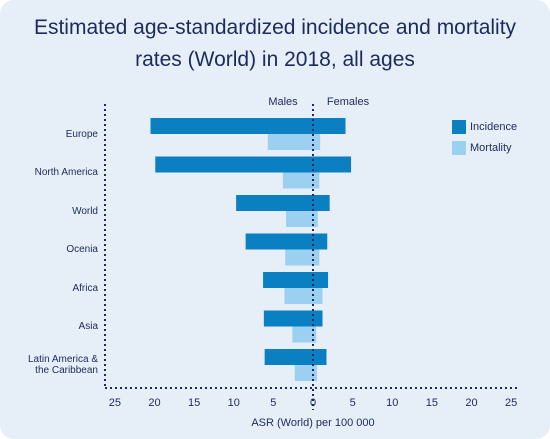 The width and height of the screenshot is (550, 439). Describe the element at coordinates (85, 211) in the screenshot. I see `category-label: World` at that location.